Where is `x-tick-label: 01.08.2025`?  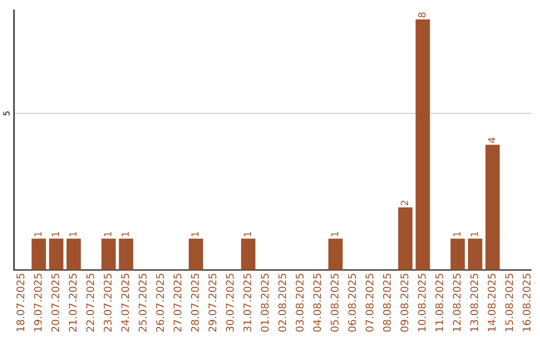 x-tick-label: 01.08.2025 is located at coordinates (264, 303).